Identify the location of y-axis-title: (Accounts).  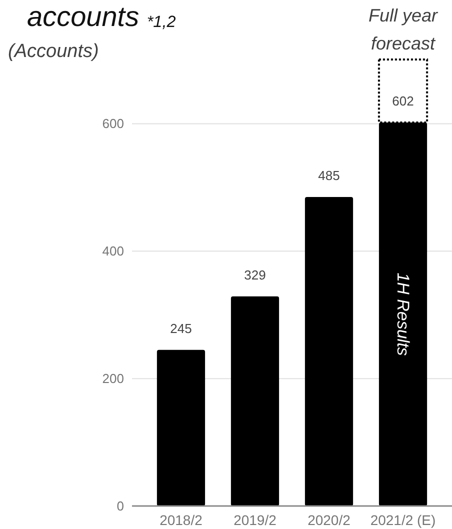
(53, 51).